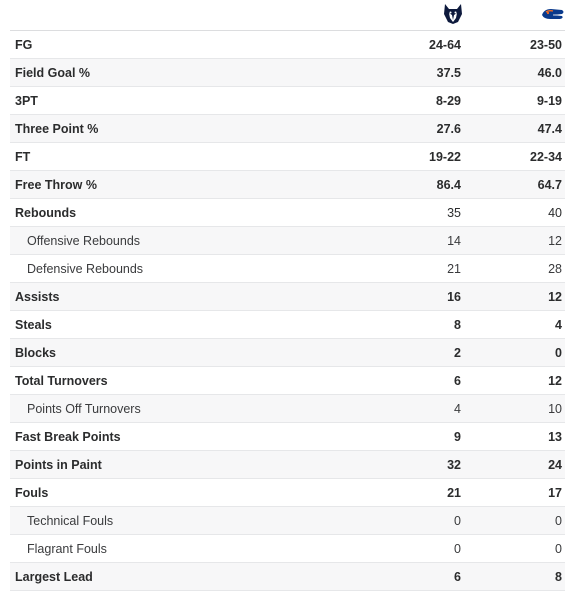  Describe the element at coordinates (46, 213) in the screenshot. I see `stat-label: Rebounds` at that location.